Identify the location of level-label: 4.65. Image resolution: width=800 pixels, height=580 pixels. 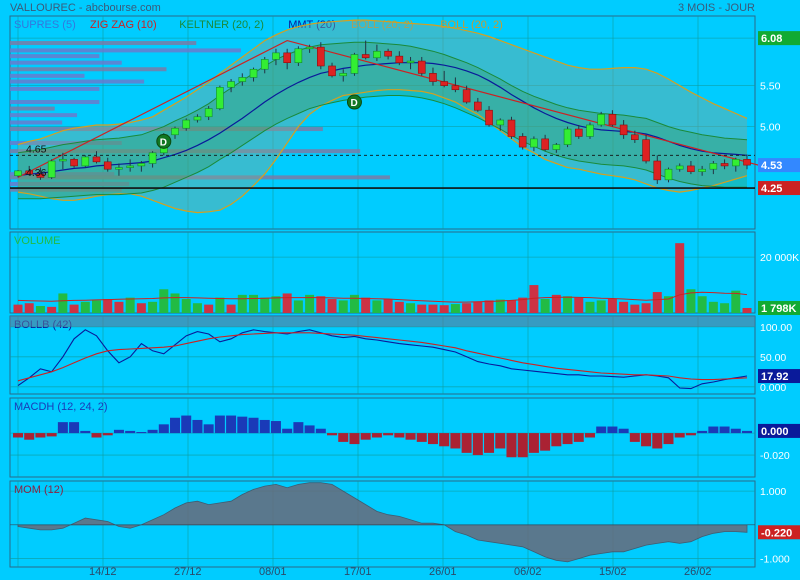
(36, 149).